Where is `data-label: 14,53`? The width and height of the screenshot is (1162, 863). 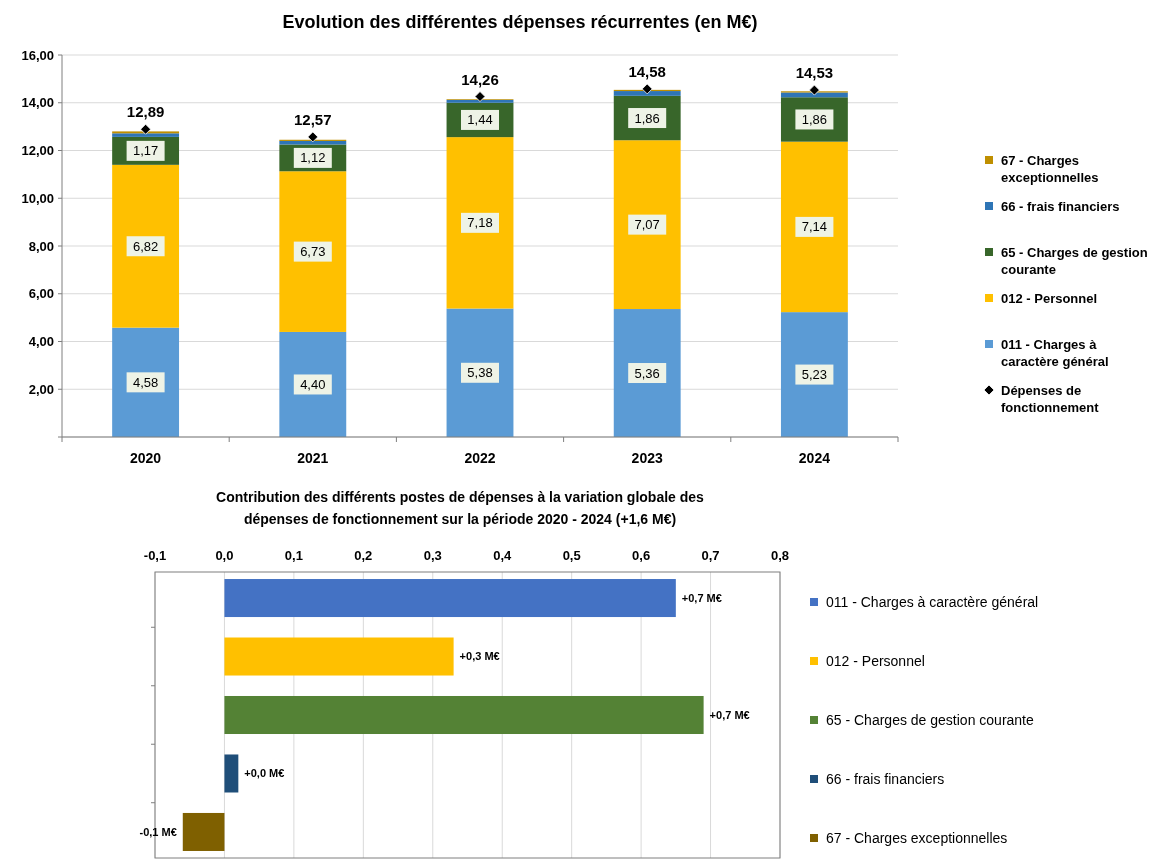 data-label: 14,53 is located at coordinates (814, 73).